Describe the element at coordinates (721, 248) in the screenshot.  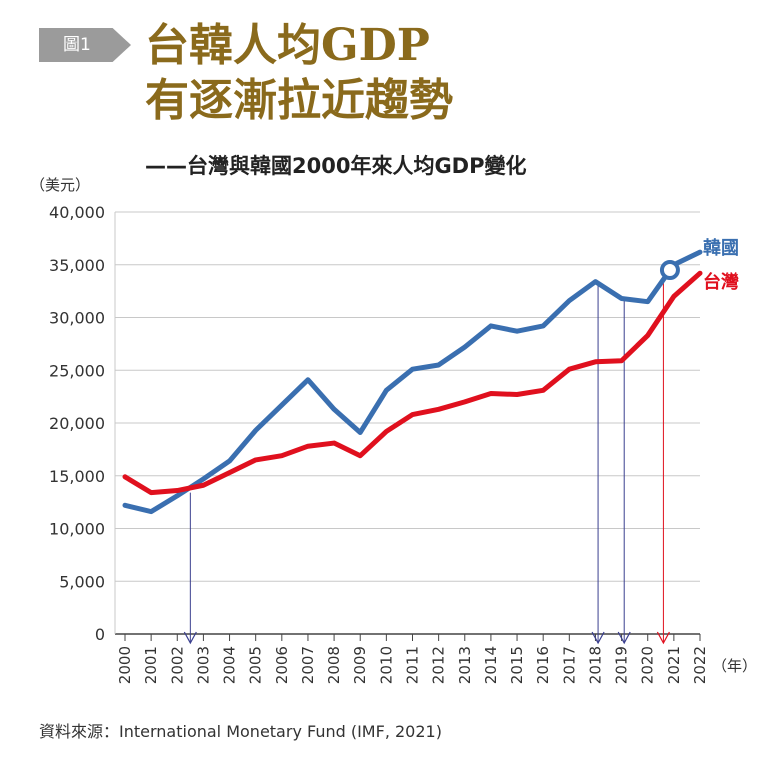
I see `series-label-korea: 韓國` at that location.